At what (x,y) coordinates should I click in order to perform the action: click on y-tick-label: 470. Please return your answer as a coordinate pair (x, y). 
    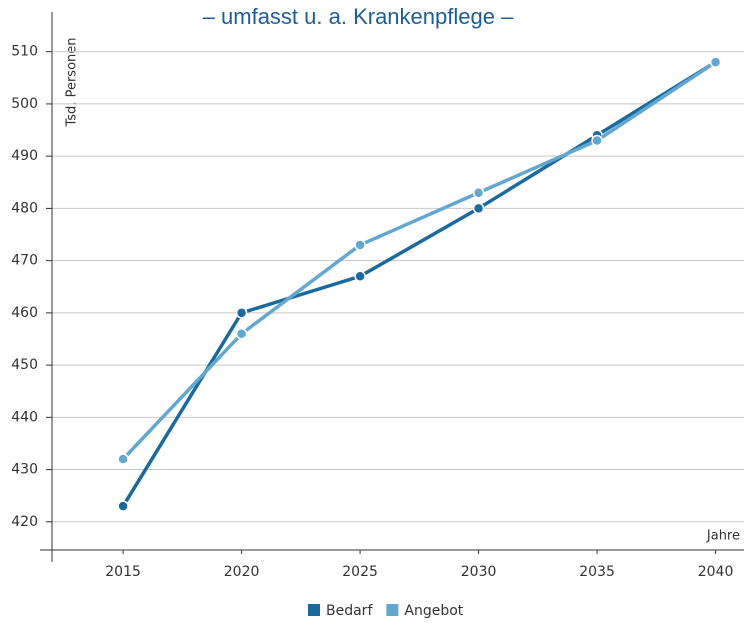
    Looking at the image, I should click on (24, 261).